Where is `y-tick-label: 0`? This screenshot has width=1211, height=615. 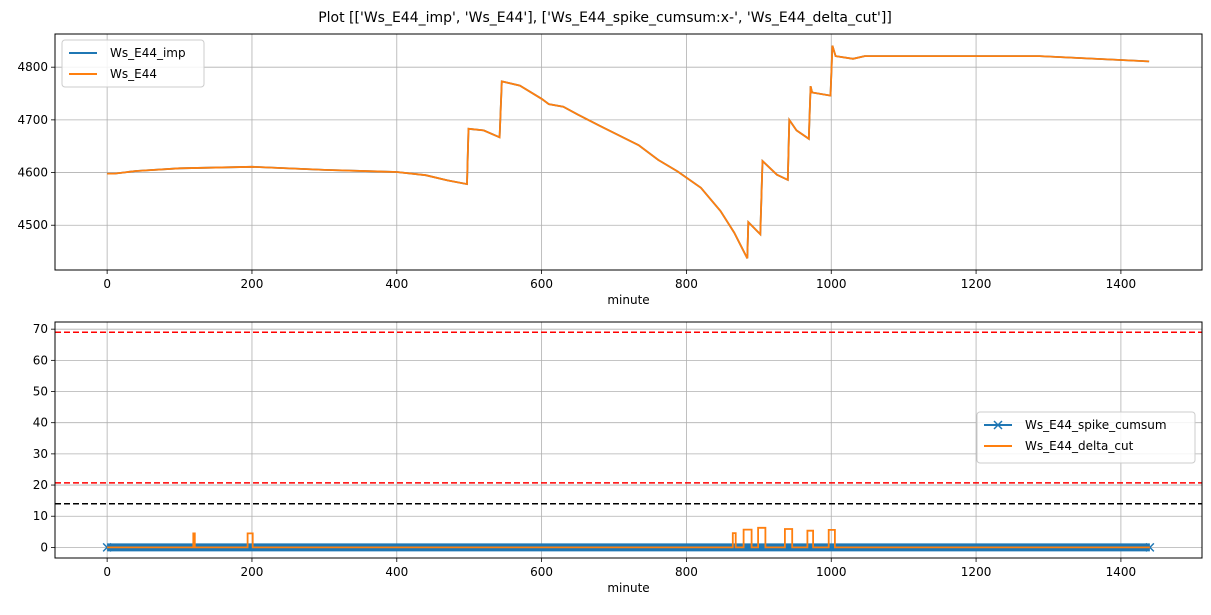 y-tick-label: 0 is located at coordinates (44, 547).